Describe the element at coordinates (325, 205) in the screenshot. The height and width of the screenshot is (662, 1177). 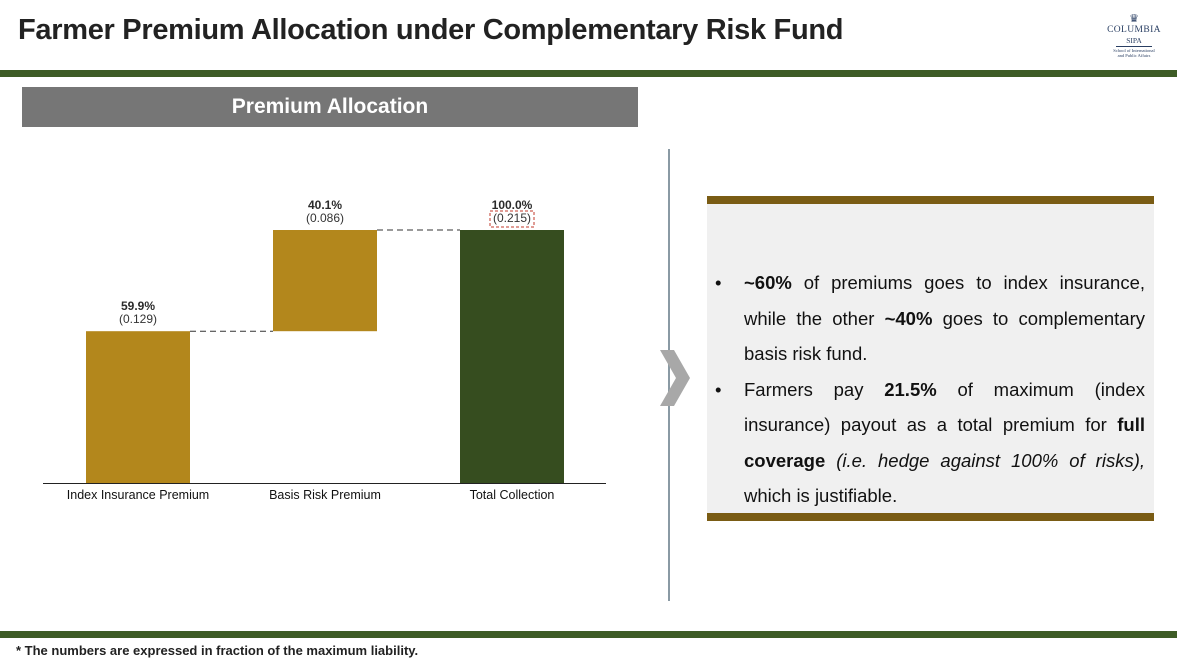
I see `bar-percent-label: 40.1%` at that location.